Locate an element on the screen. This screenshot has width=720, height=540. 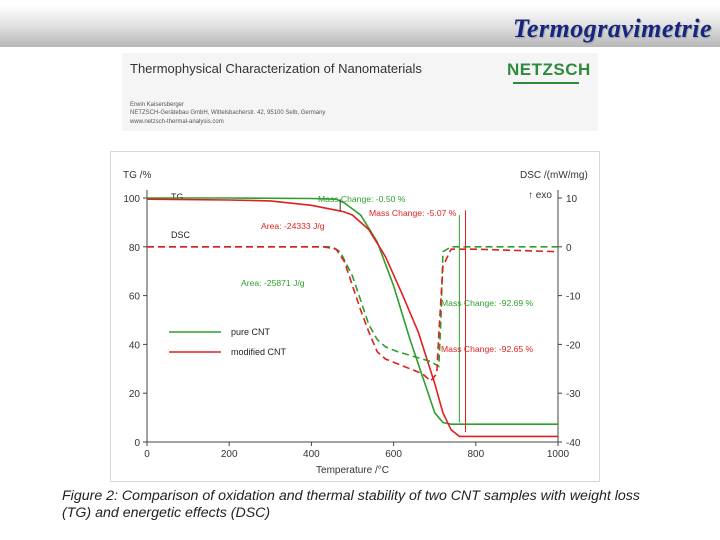
tg-curve-label: TG is located at coordinates (177, 197).